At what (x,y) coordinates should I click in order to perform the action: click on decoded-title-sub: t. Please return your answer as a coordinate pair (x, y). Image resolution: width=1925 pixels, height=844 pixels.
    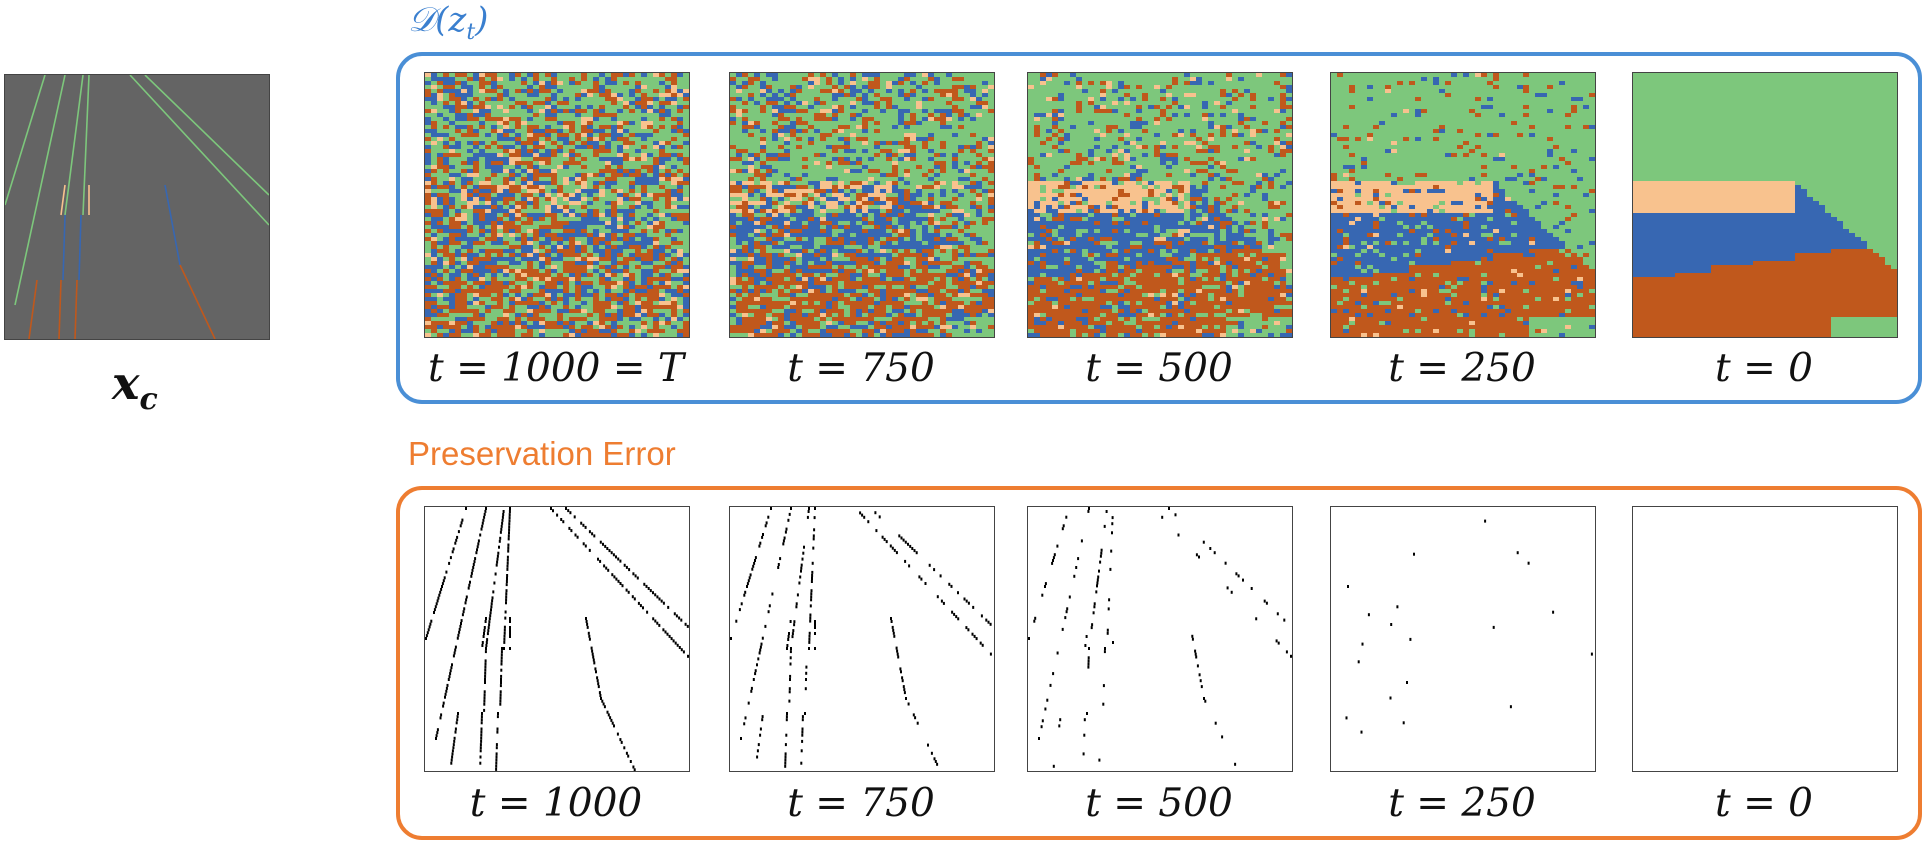
    Looking at the image, I should click on (471, 32).